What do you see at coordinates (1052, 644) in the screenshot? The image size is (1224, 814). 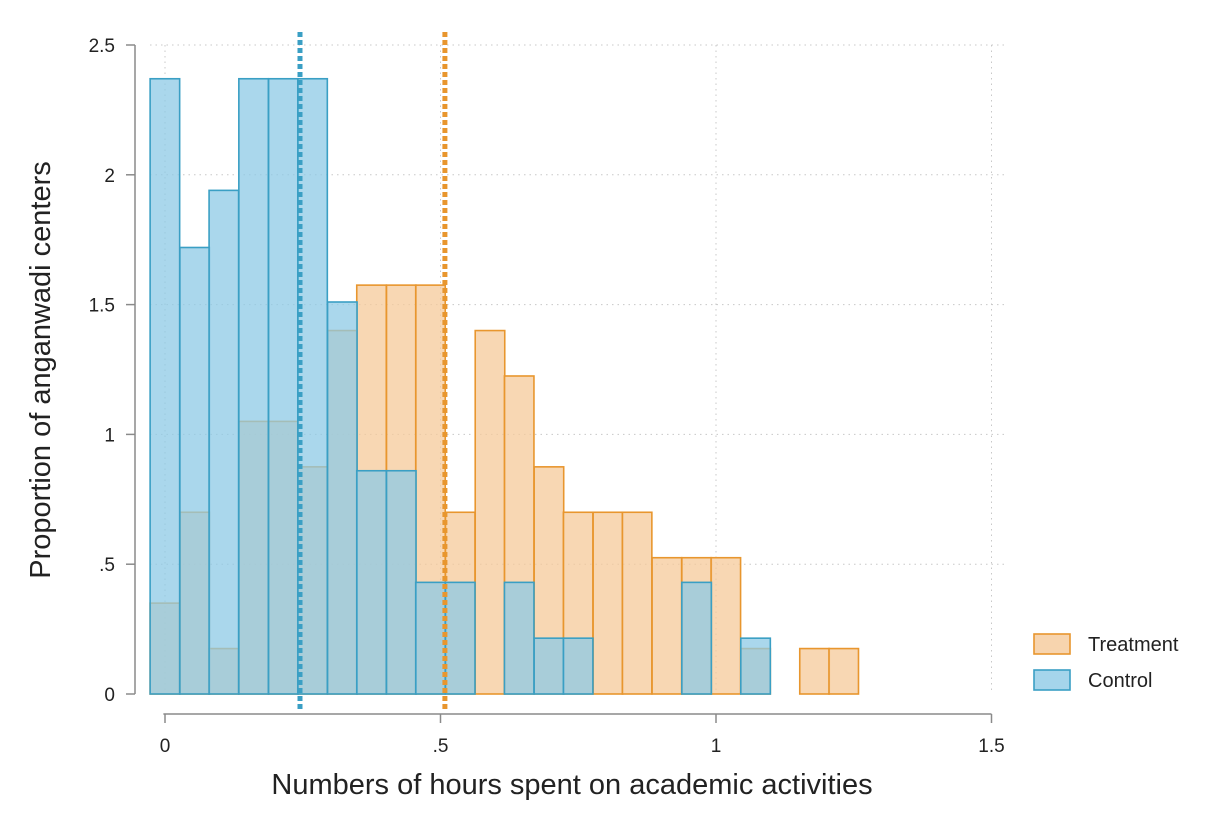 I see `legend-swatch-treatment` at bounding box center [1052, 644].